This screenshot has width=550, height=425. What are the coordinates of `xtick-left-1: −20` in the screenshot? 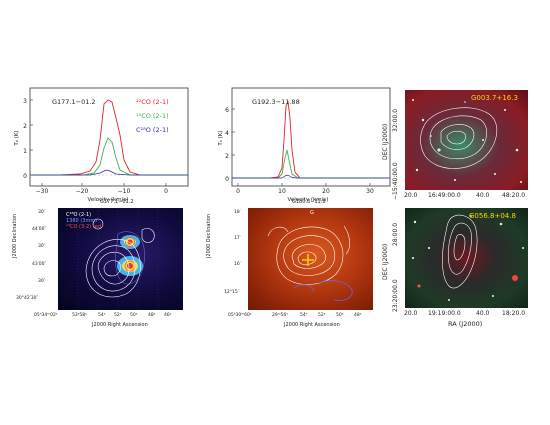 It's located at (82, 191).